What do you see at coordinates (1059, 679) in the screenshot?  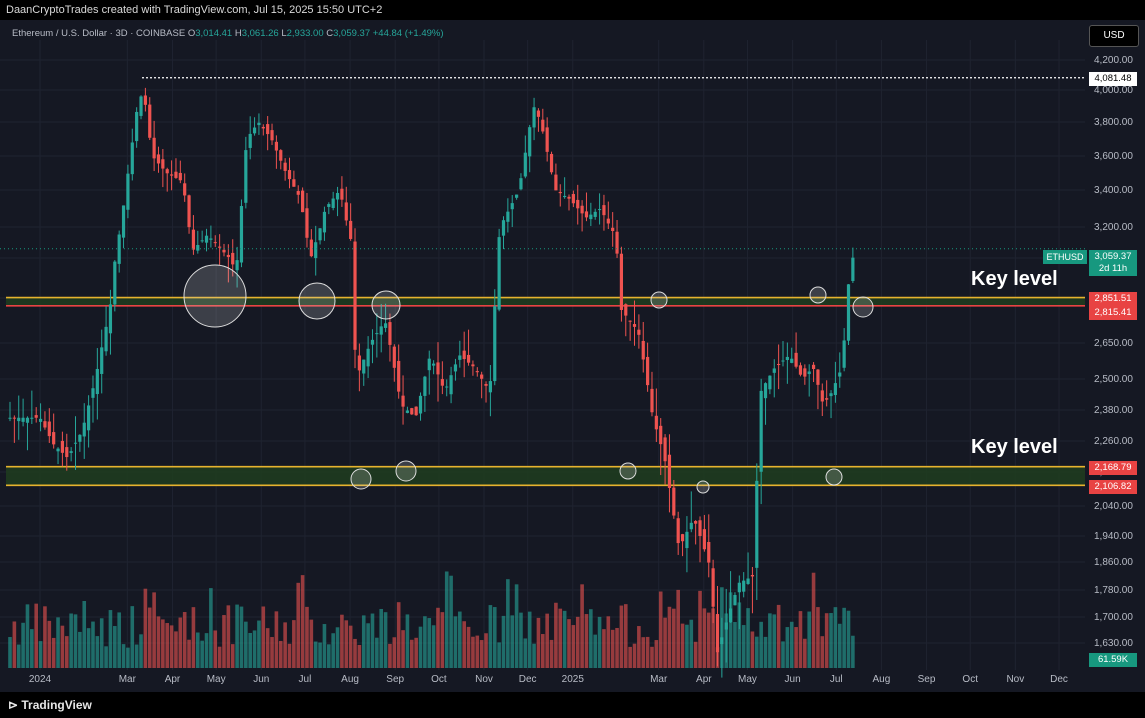 I see `x-tick-label: Dec` at bounding box center [1059, 679].